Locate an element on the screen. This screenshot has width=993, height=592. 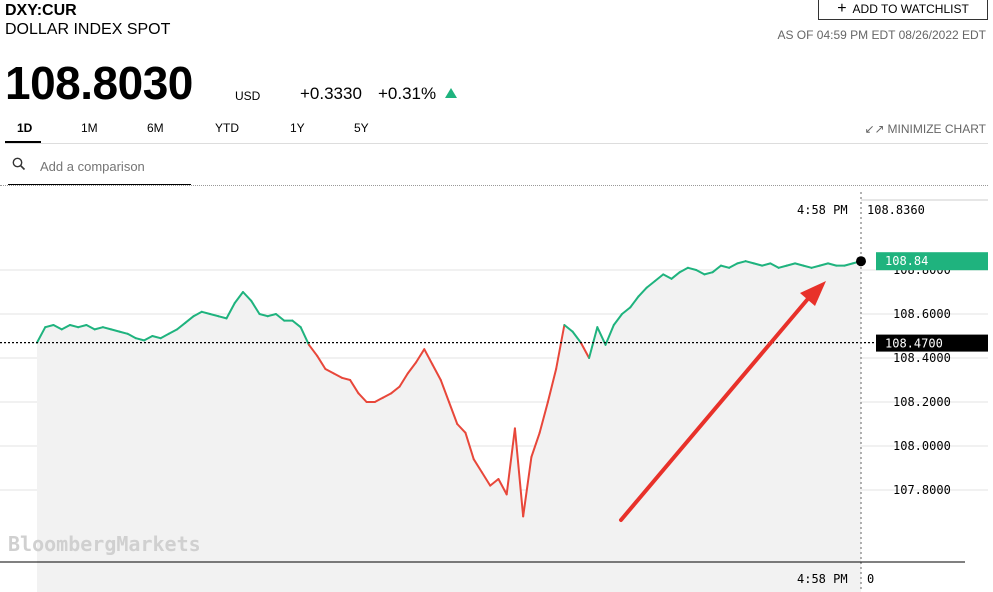
tab-1y: 1Y is located at coordinates (297, 128).